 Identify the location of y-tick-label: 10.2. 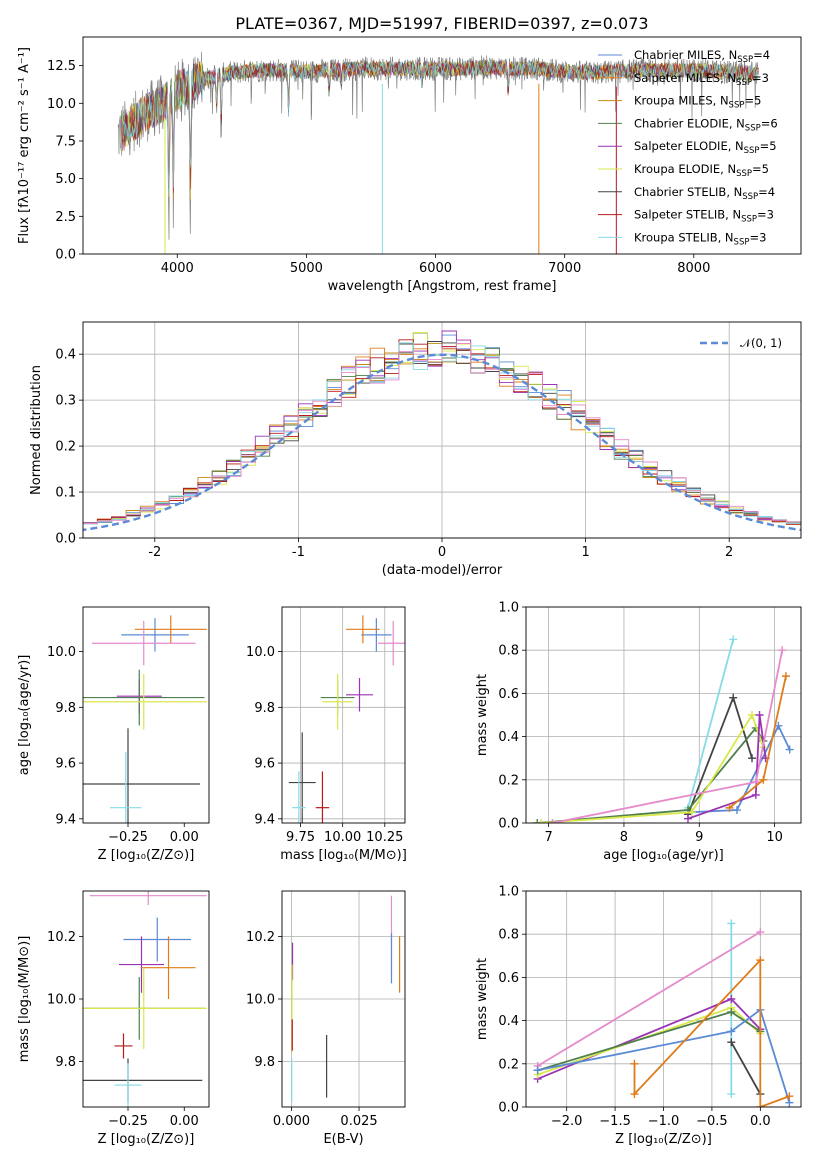
(260, 937).